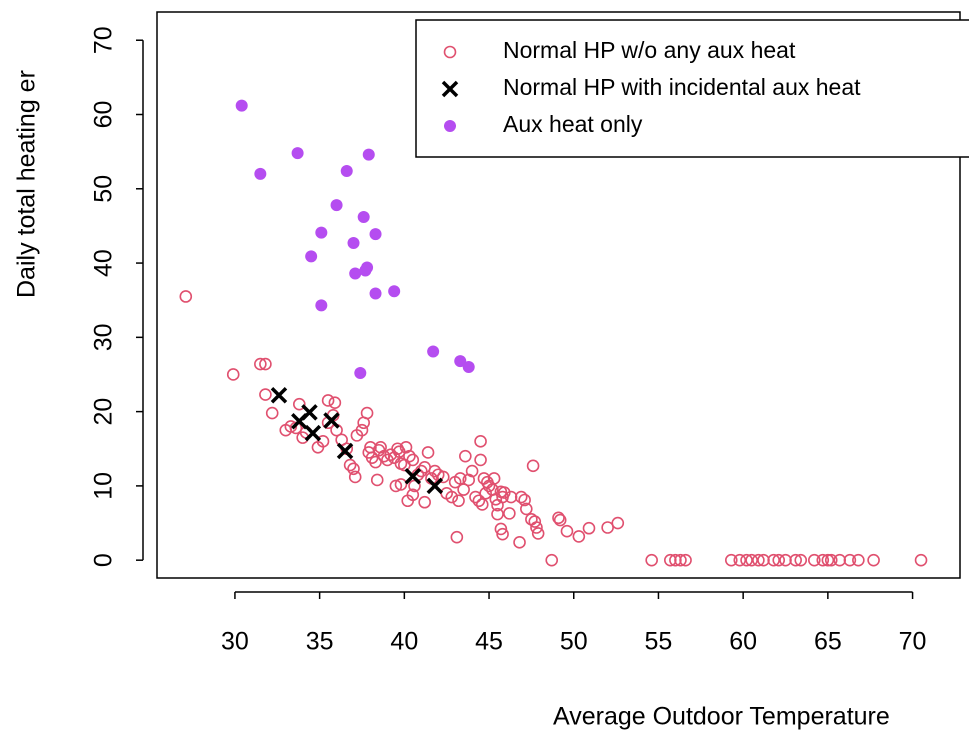 This screenshot has height=738, width=969. I want to click on x-tick-label: 60, so click(743, 642).